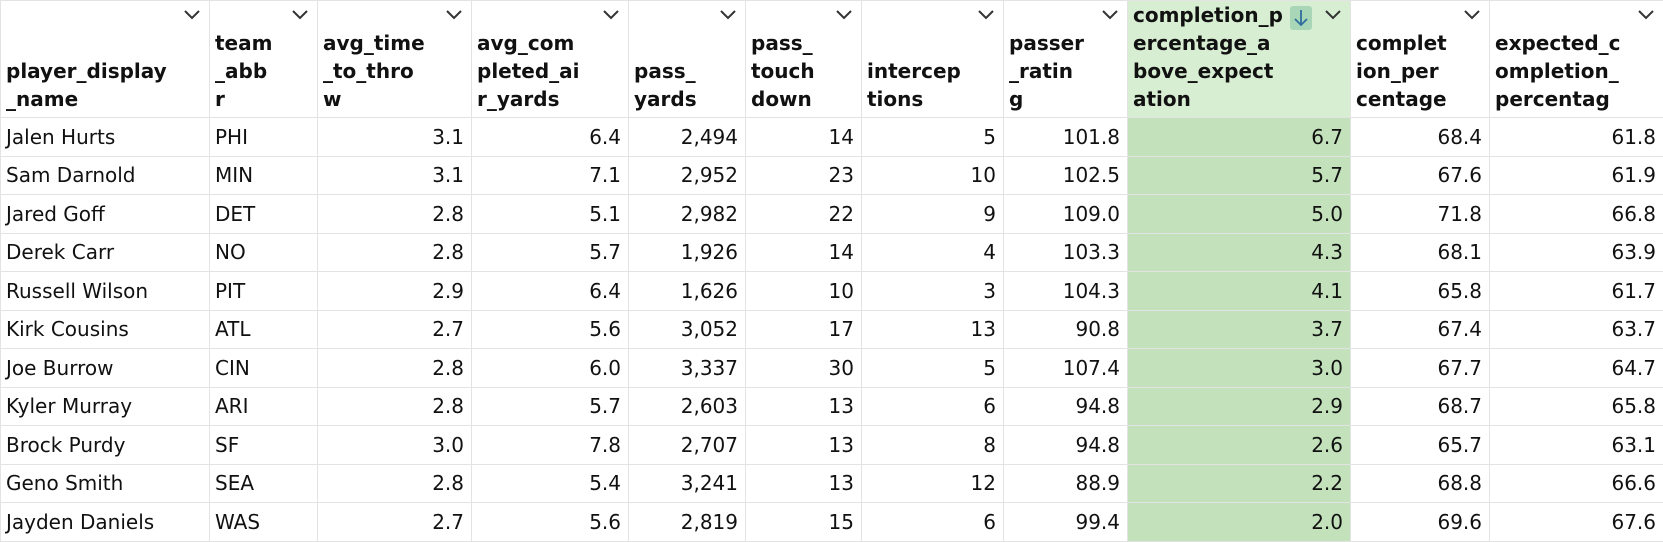 This screenshot has width=1663, height=542. What do you see at coordinates (105, 329) in the screenshot?
I see `table-cell: Kirk Cousins` at bounding box center [105, 329].